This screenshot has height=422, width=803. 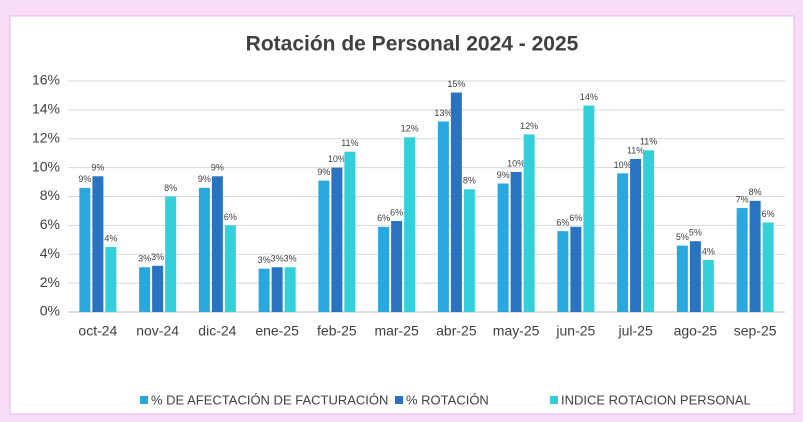 What do you see at coordinates (50, 311) in the screenshot?
I see `y-tick-label: 0%` at bounding box center [50, 311].